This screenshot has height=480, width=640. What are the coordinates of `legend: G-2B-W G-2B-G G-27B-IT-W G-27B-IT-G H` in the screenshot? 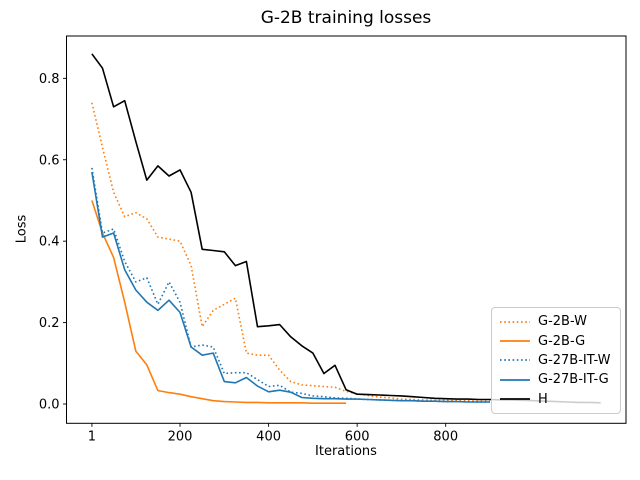 It's located at (556, 360).